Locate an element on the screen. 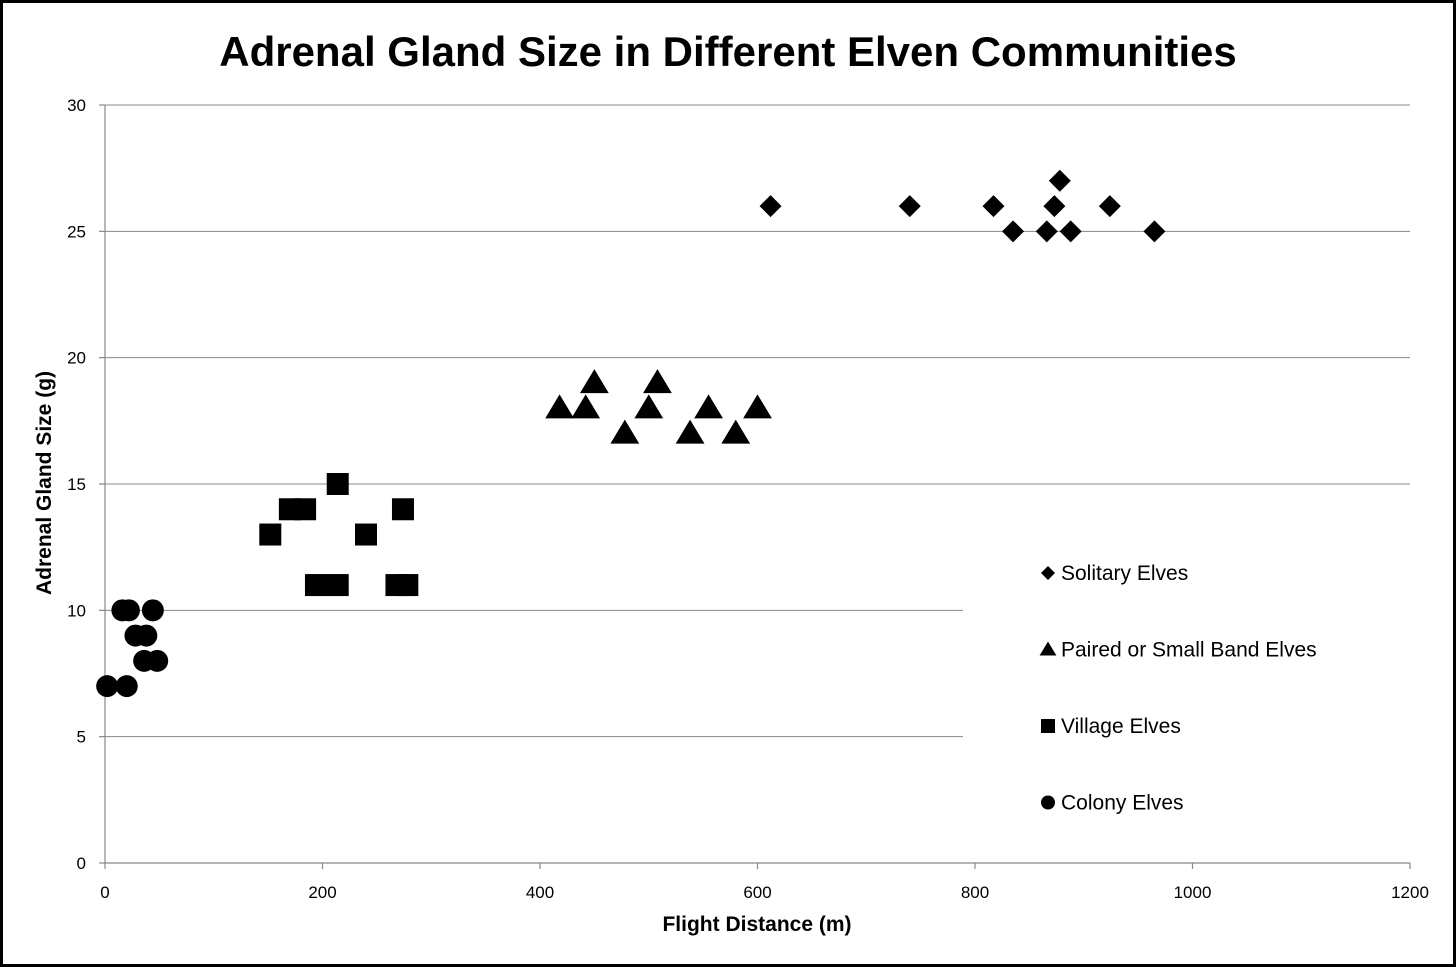 The height and width of the screenshot is (967, 1456). legend-label: Paired or Small Band Elves is located at coordinates (1189, 650).